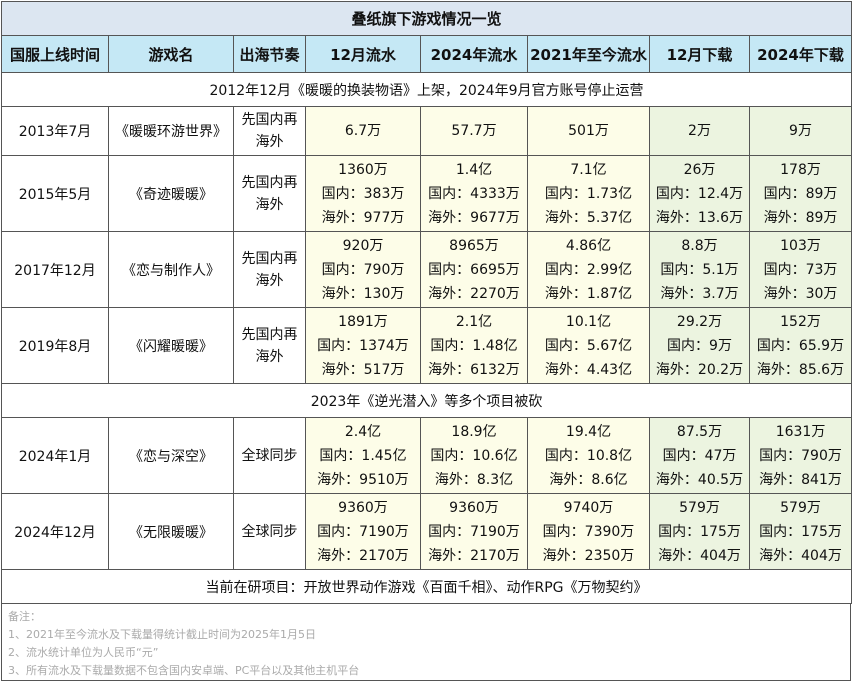 The width and height of the screenshot is (854, 685). What do you see at coordinates (588, 321) in the screenshot?
I see `metric-line: 10.1亿` at bounding box center [588, 321].